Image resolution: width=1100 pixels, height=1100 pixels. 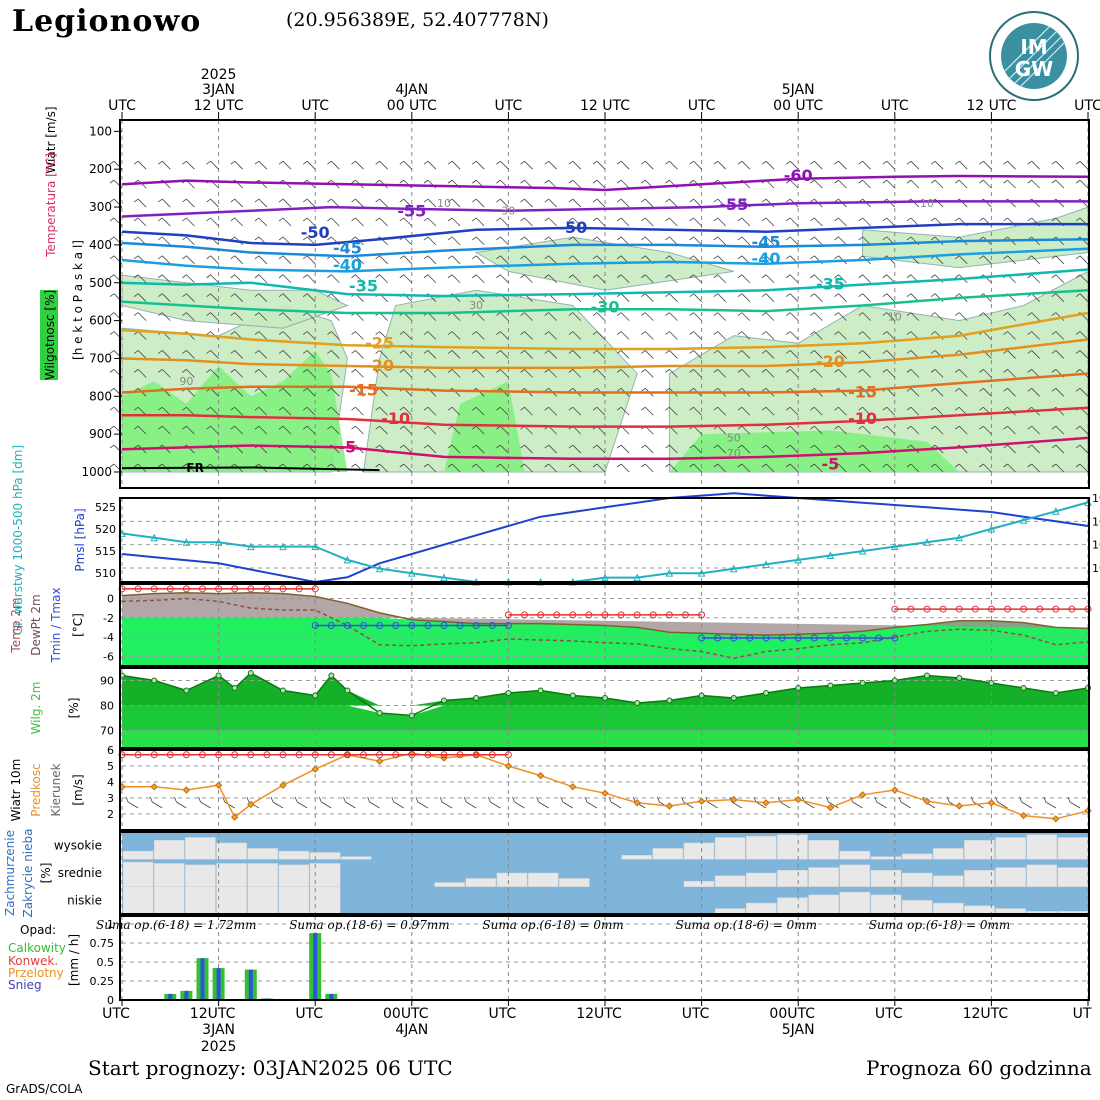 What do you see at coordinates (363, 286) in the screenshot?
I see `isotherm-label: -35` at bounding box center [363, 286].